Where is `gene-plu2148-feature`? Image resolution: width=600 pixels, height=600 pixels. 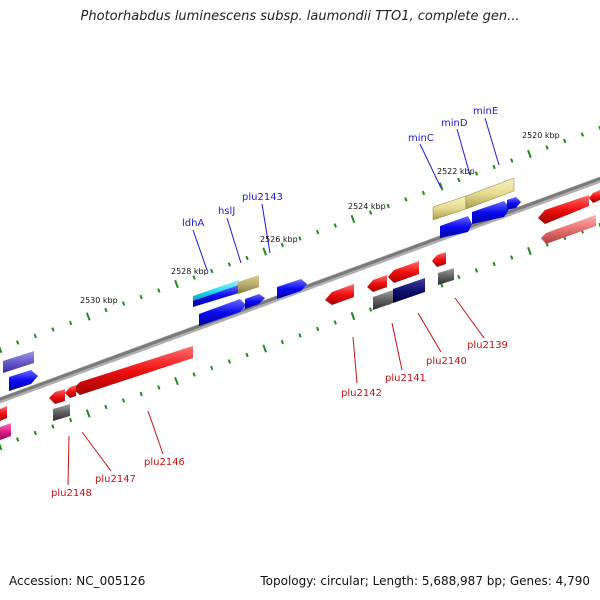 gene-plu2148-feature is located at coordinates (57, 396).